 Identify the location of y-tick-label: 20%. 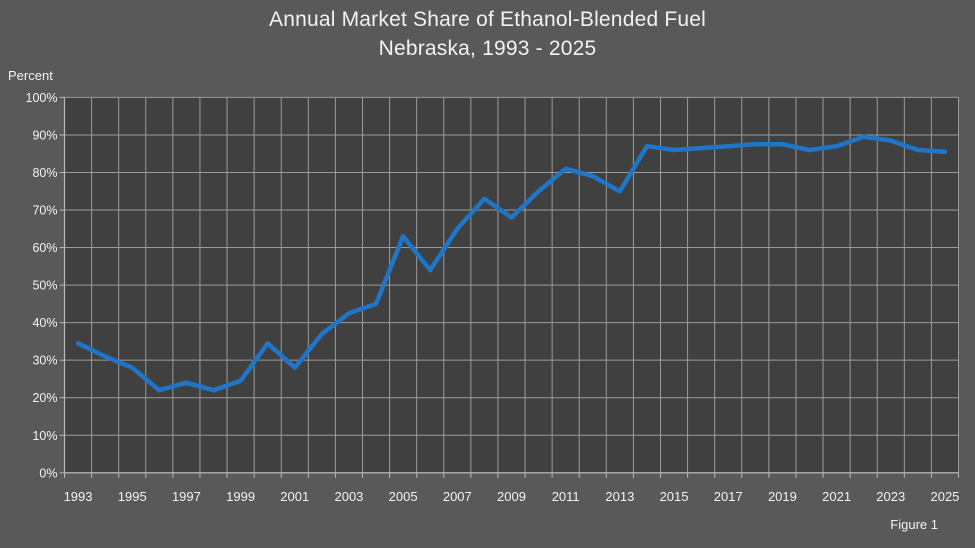
(44, 398).